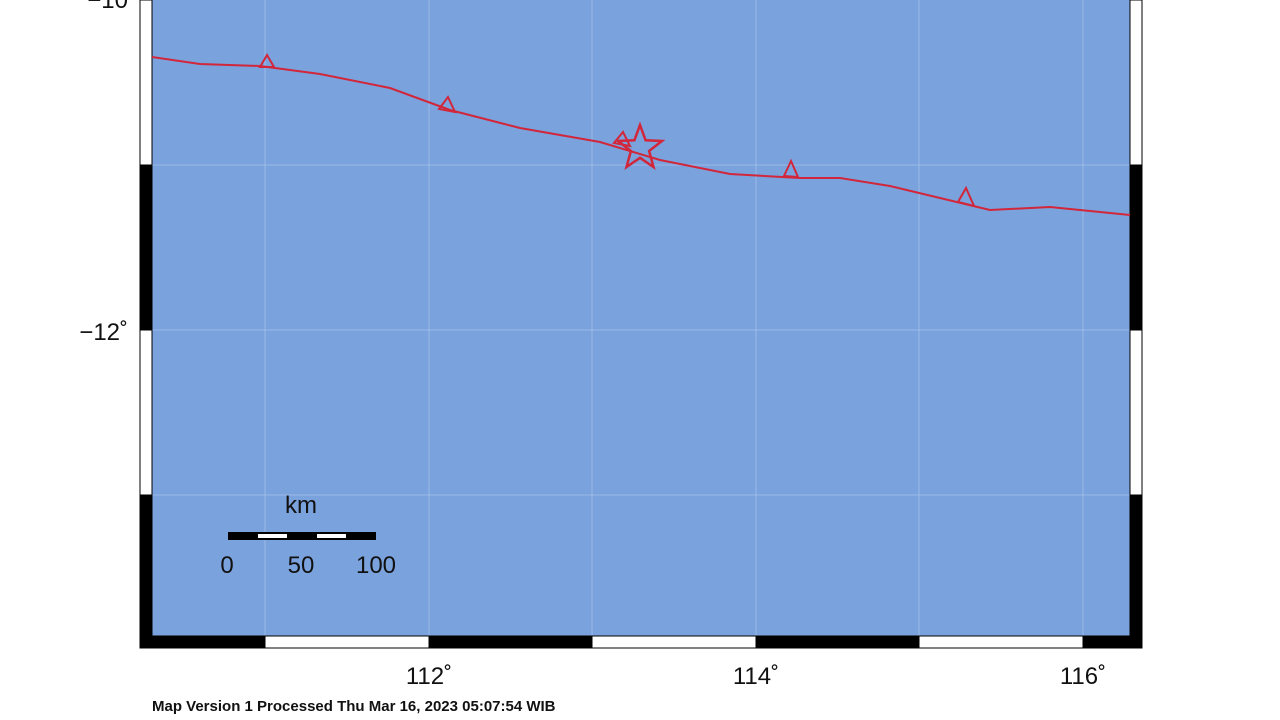  What do you see at coordinates (301, 565) in the screenshot?
I see `scale-tick: 50` at bounding box center [301, 565].